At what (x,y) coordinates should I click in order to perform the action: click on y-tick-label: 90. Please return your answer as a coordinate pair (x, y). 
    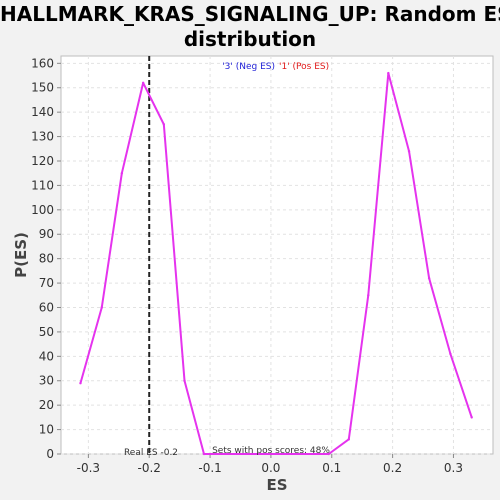
    Looking at the image, I should click on (46, 234).